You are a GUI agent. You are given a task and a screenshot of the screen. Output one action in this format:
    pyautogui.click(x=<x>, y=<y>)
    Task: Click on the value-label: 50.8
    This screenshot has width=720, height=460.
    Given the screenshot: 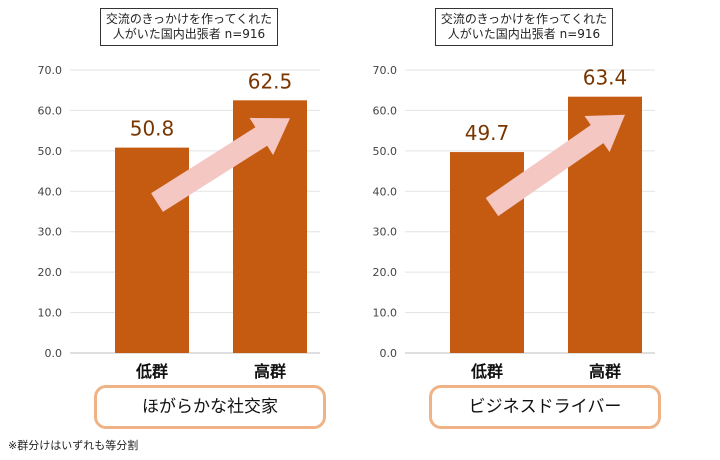 What is the action you would take?
    pyautogui.click(x=152, y=129)
    